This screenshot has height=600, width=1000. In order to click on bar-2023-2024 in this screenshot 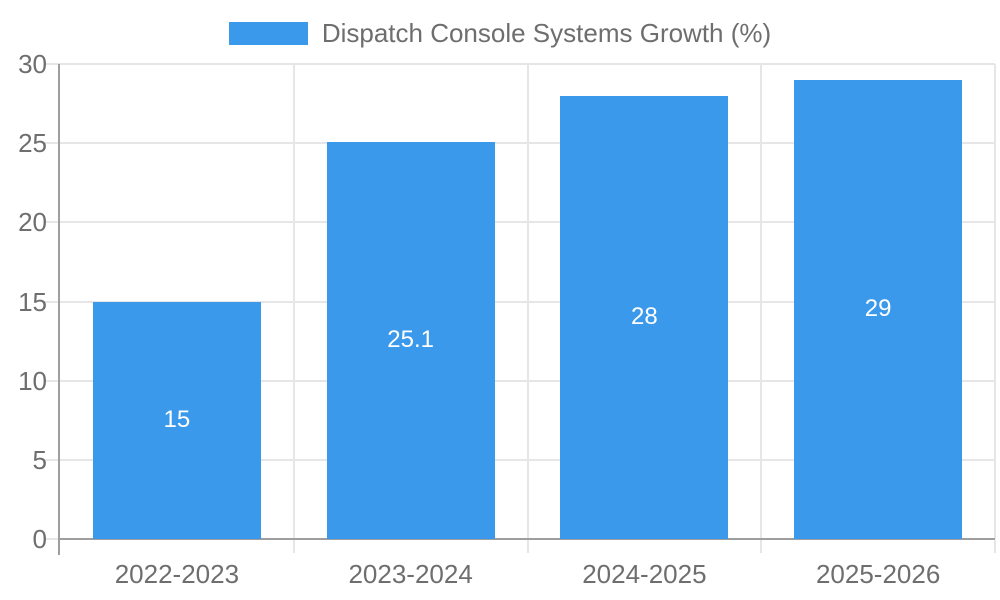, I will do `click(410, 340)`.